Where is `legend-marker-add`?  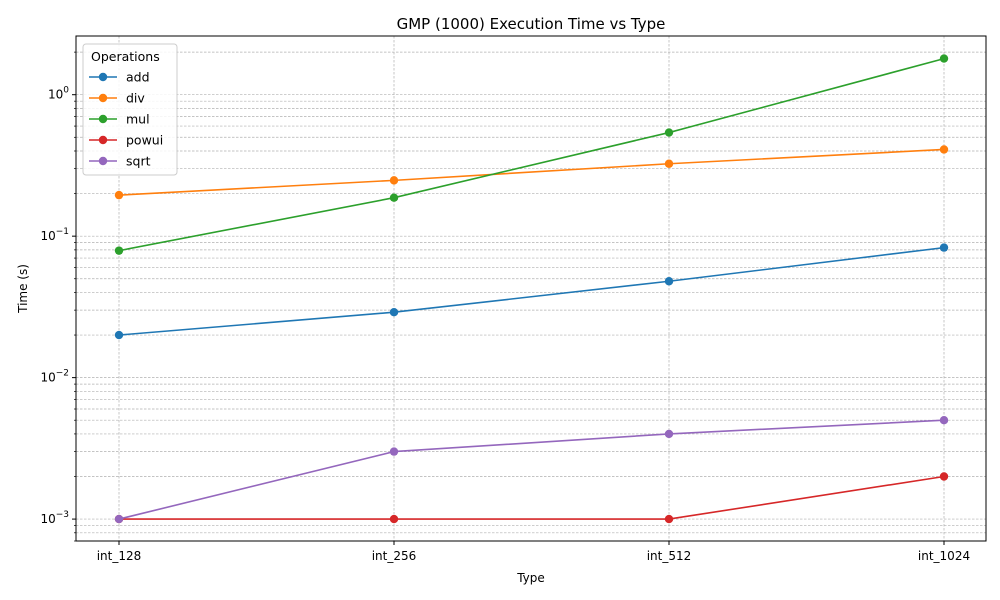 legend-marker-add is located at coordinates (103, 77).